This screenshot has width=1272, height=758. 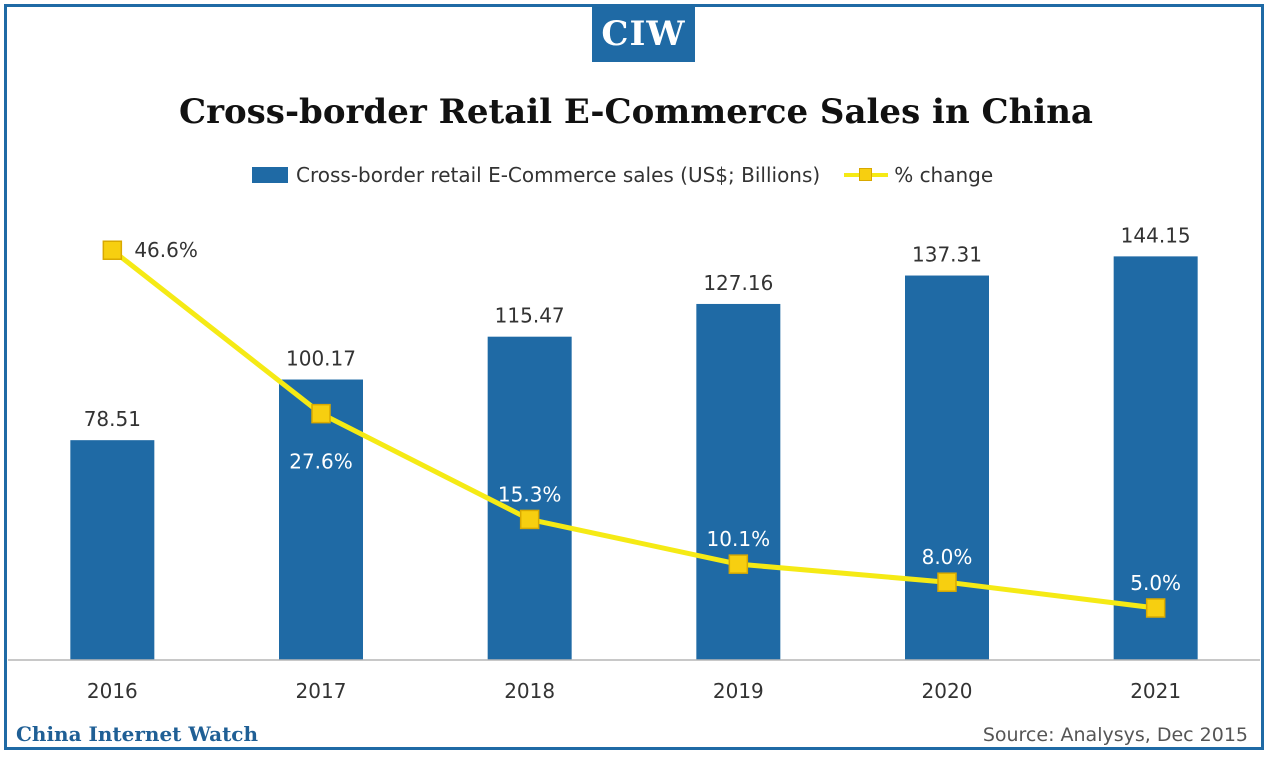 I want to click on bar-value-label: 100.17, so click(x=321, y=359).